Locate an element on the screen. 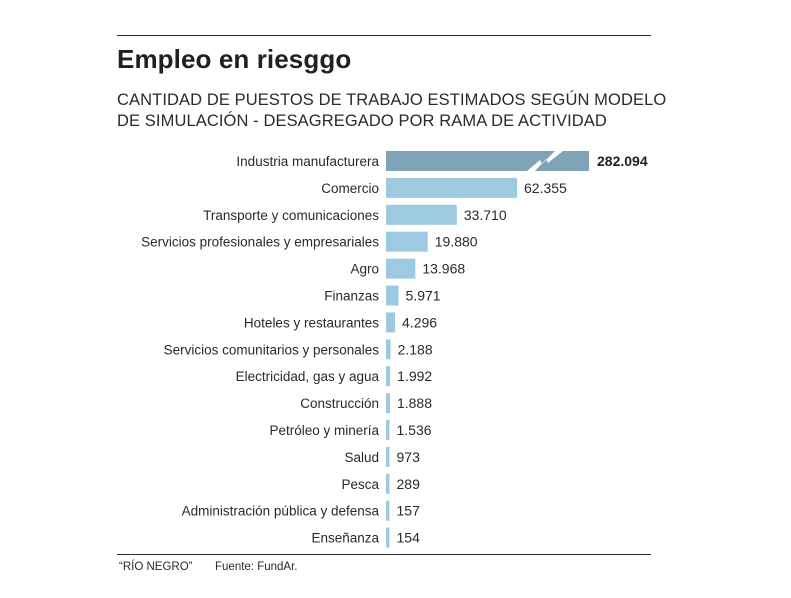 This screenshot has width=791, height=598. bar-row-ensenanza: Enseñanza 154 is located at coordinates (366, 537).